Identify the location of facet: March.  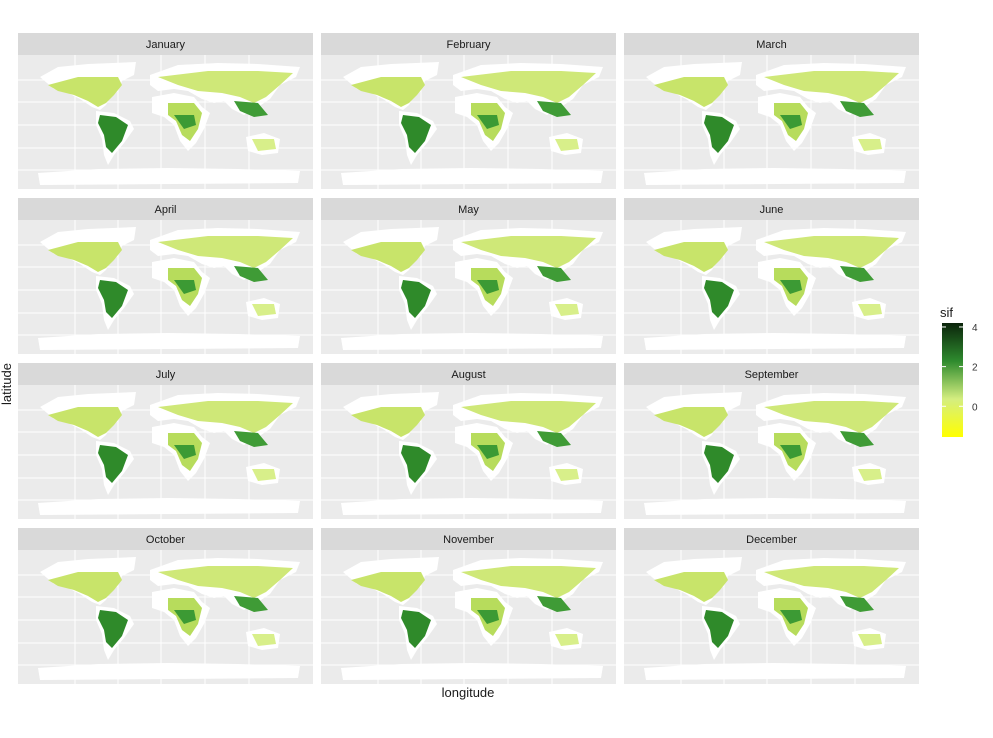
(771, 111).